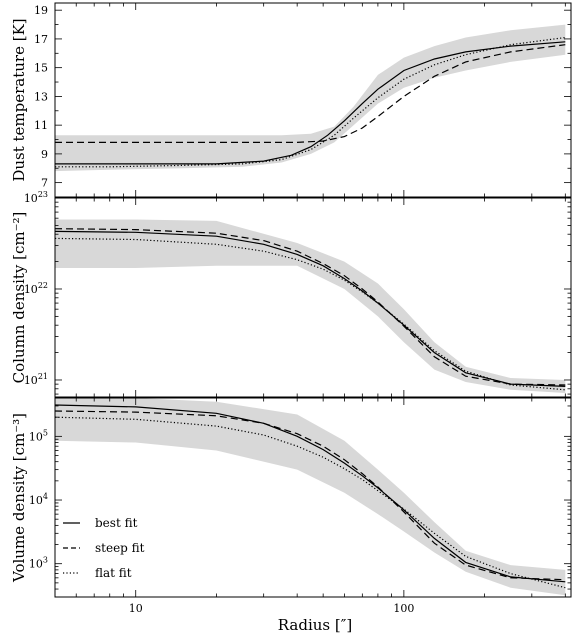 This screenshot has width=574, height=638. I want to click on y-tick-label: 7, so click(44, 183).